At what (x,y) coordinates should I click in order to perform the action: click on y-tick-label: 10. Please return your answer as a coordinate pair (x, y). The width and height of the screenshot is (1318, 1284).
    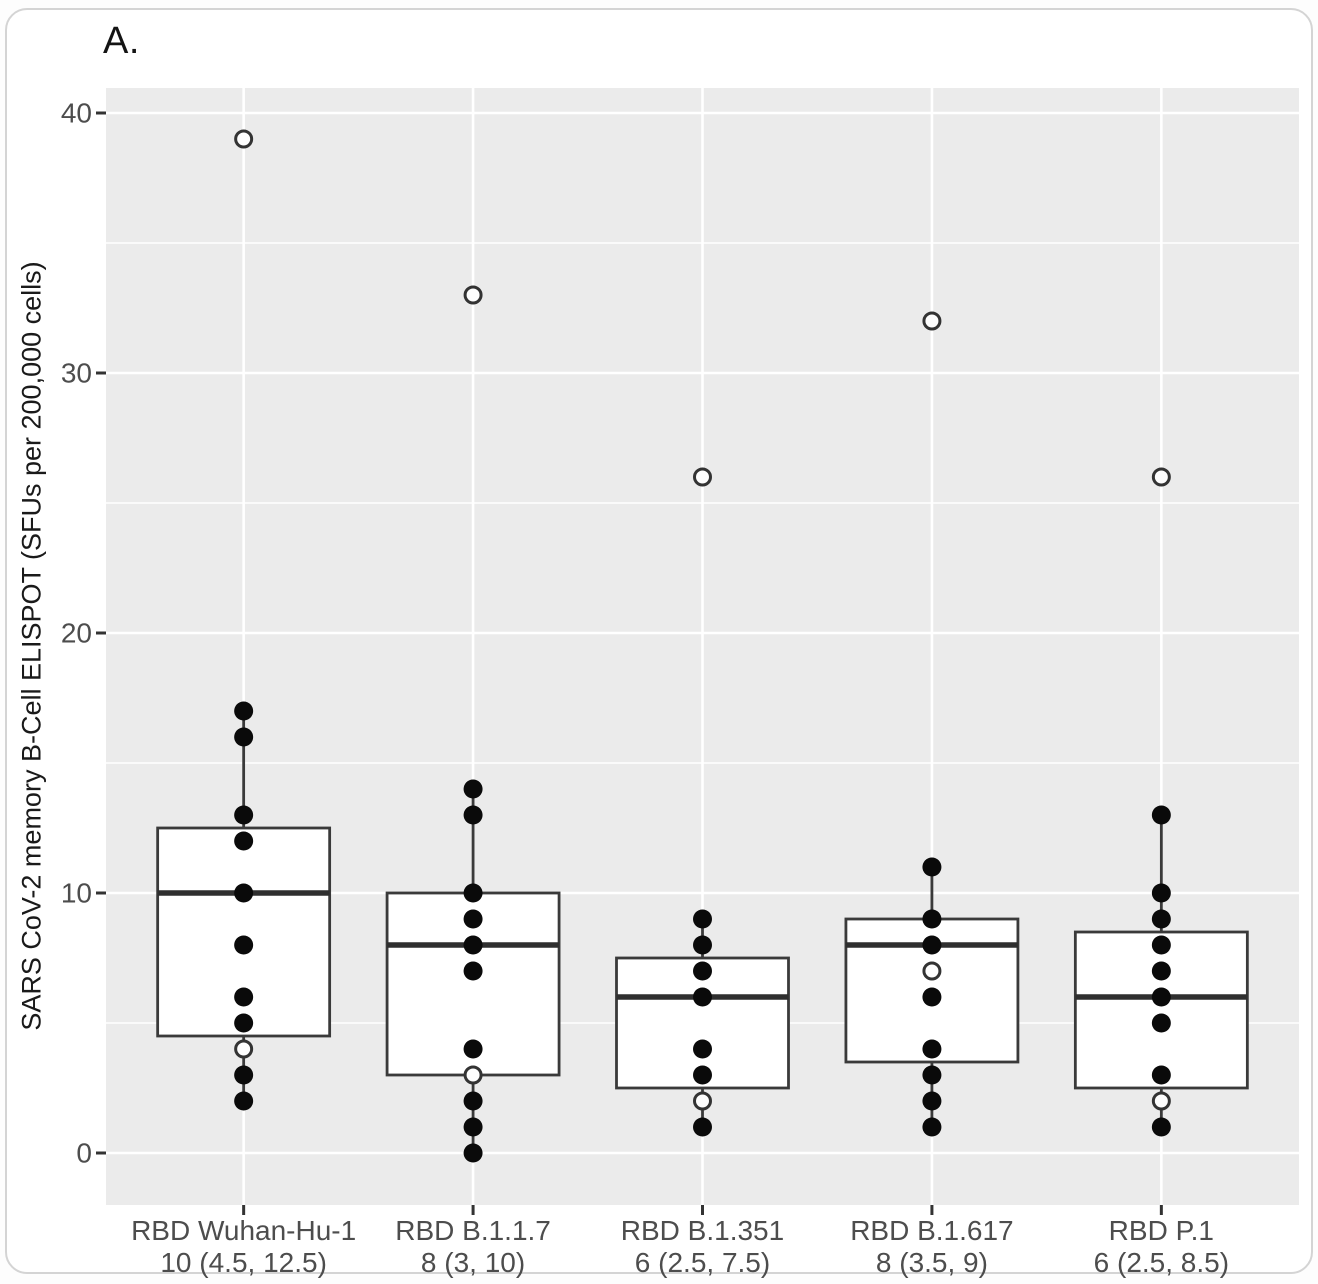
    Looking at the image, I should click on (76, 893).